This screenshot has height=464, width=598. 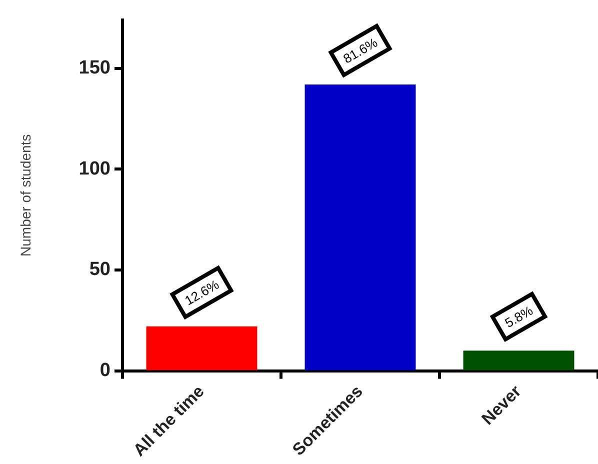 I want to click on y-tick-label: 150, so click(x=94, y=68).